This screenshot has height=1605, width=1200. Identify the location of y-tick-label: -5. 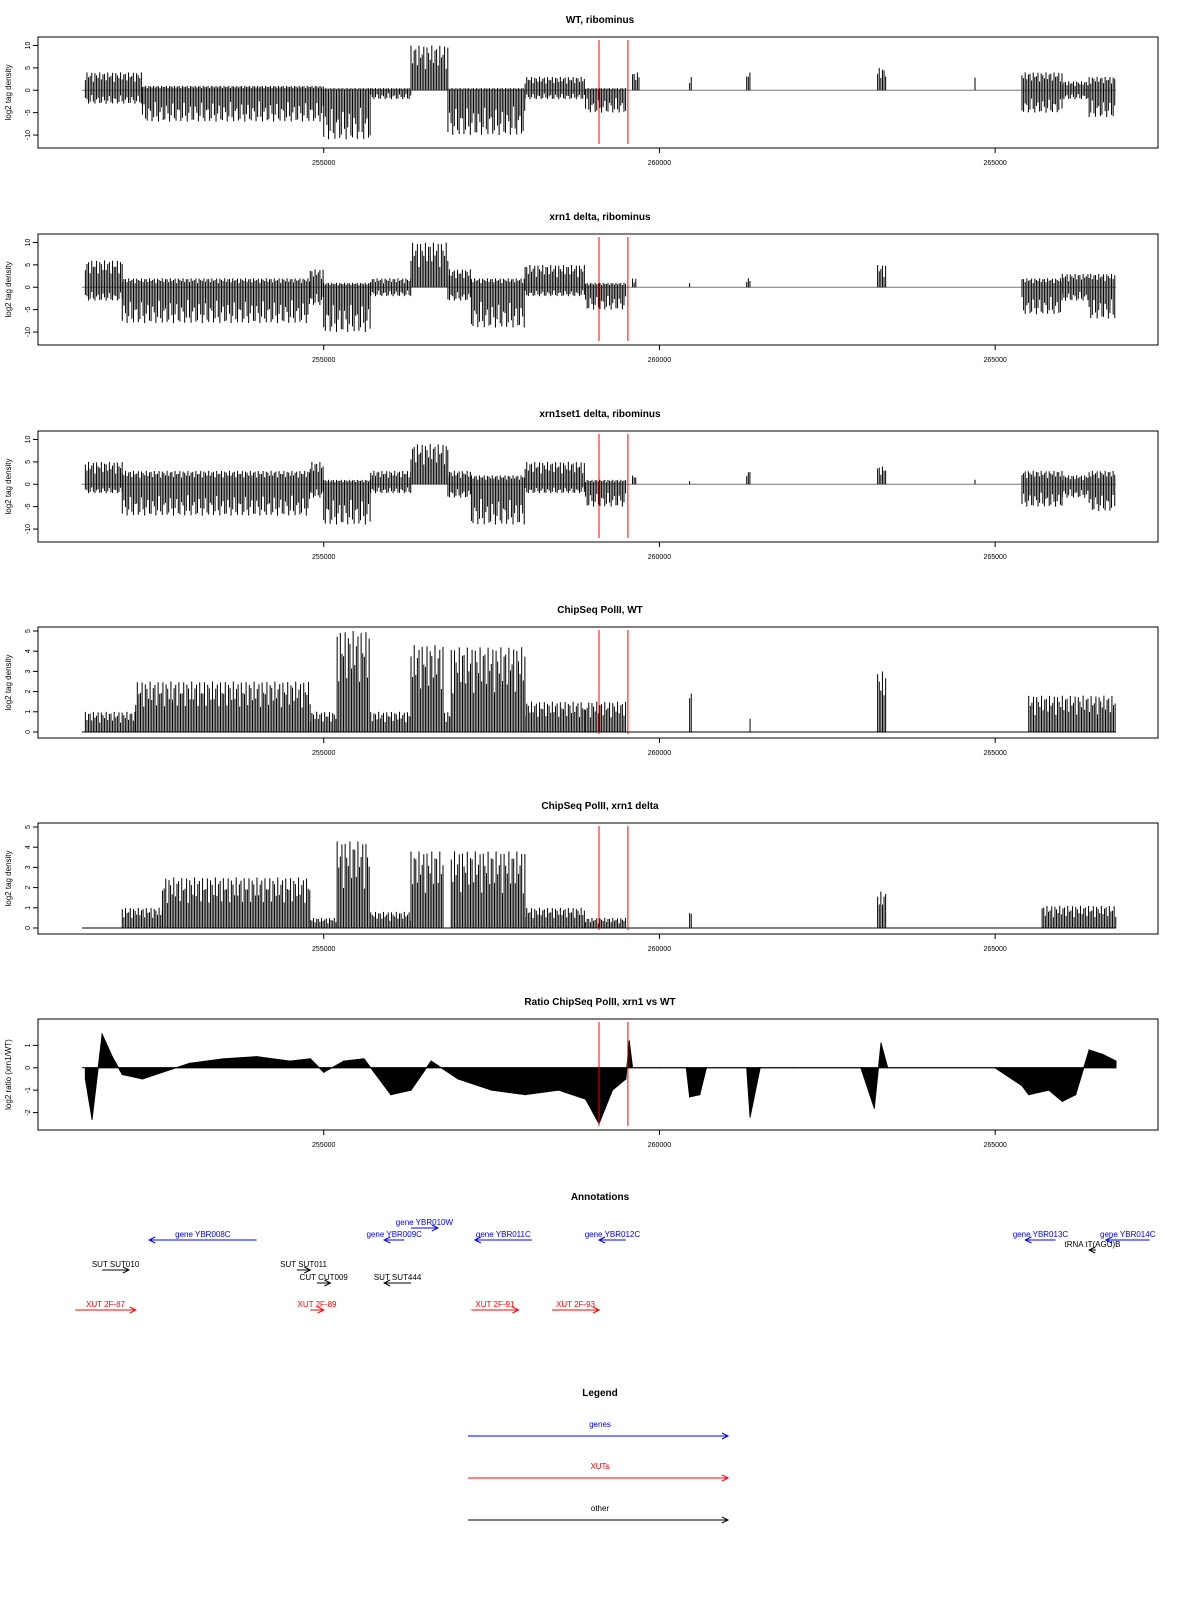
(28, 506).